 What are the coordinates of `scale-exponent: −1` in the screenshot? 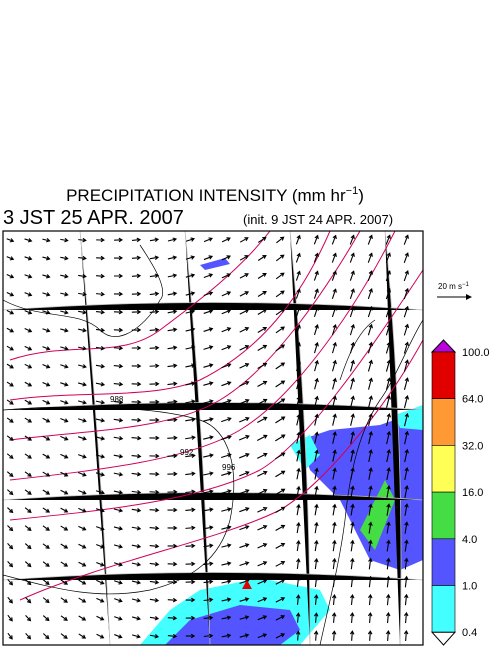 It's located at (466, 285).